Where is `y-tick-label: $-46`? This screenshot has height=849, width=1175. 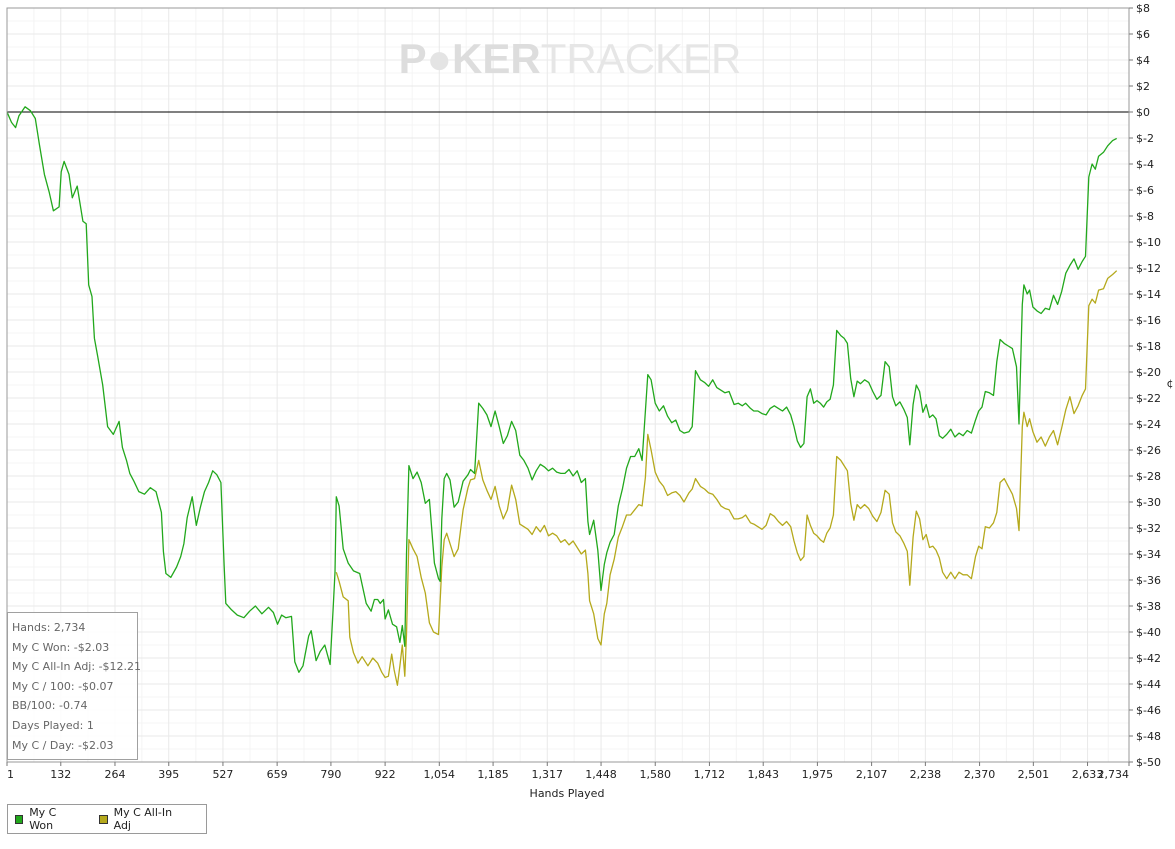 y-tick-label: $-46 is located at coordinates (1148, 710).